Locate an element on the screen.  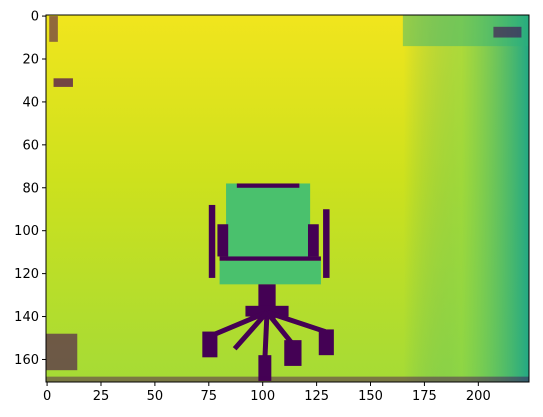
x-tick-label: 25 is located at coordinates (101, 396).